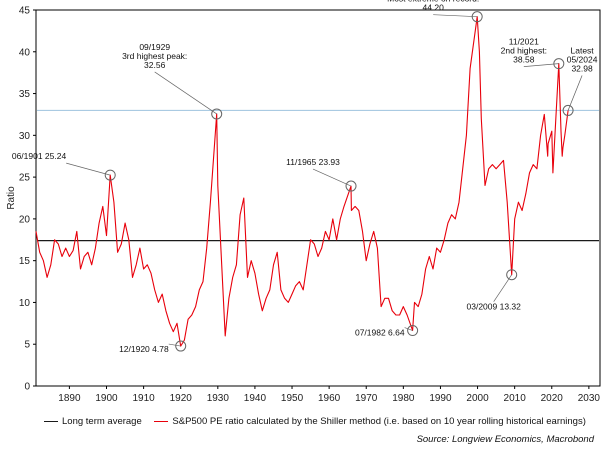  I want to click on x-tick-label: 1940, so click(255, 398).